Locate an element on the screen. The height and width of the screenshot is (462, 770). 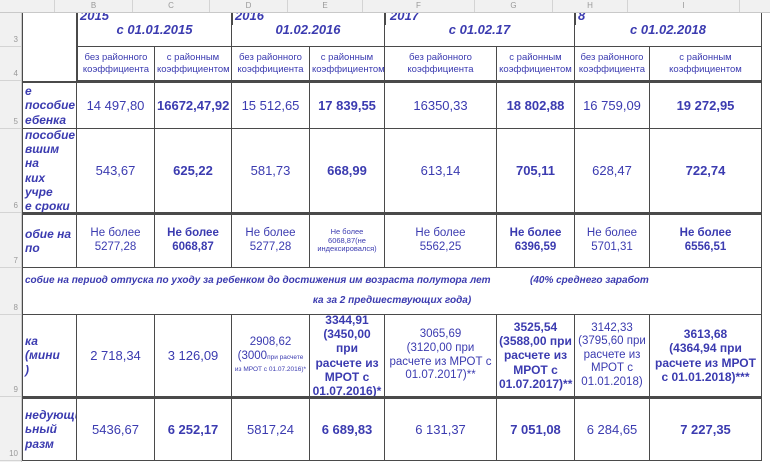
cell-i10: 7 227,35 is located at coordinates (706, 429).